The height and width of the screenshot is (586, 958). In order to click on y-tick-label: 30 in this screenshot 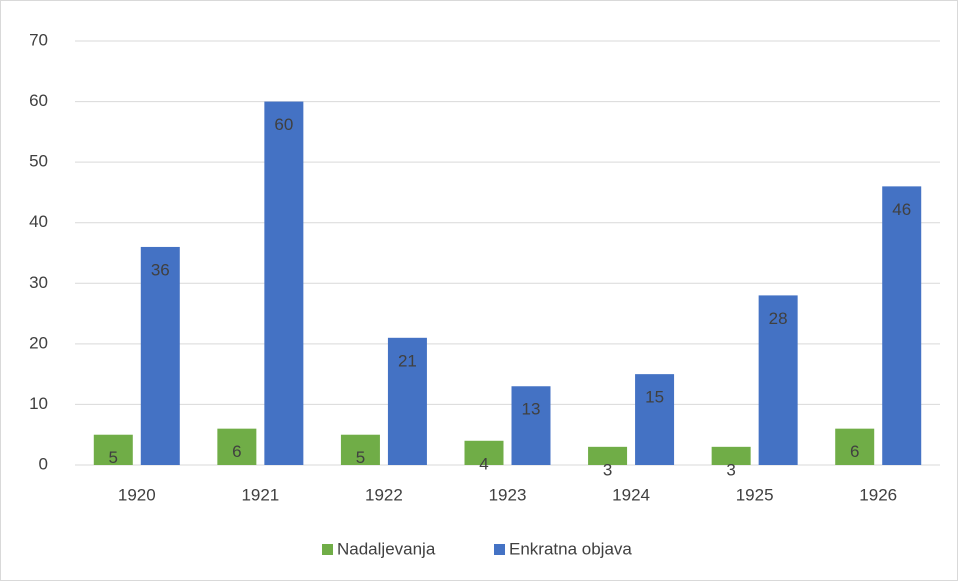, I will do `click(38, 282)`.